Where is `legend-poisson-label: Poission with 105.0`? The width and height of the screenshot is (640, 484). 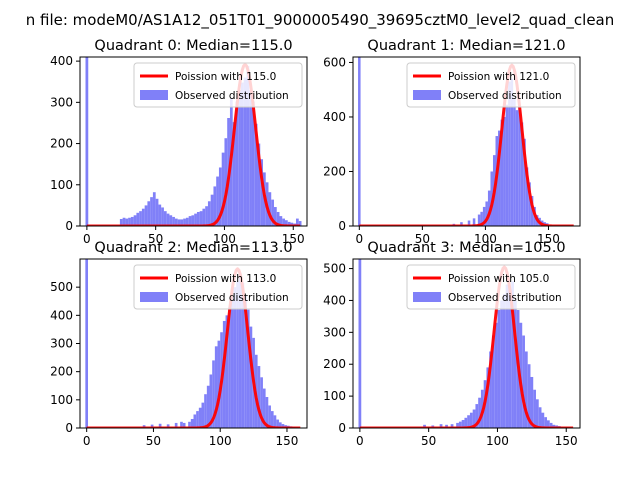
legend-poisson-label: Poission with 105.0 is located at coordinates (498, 279).